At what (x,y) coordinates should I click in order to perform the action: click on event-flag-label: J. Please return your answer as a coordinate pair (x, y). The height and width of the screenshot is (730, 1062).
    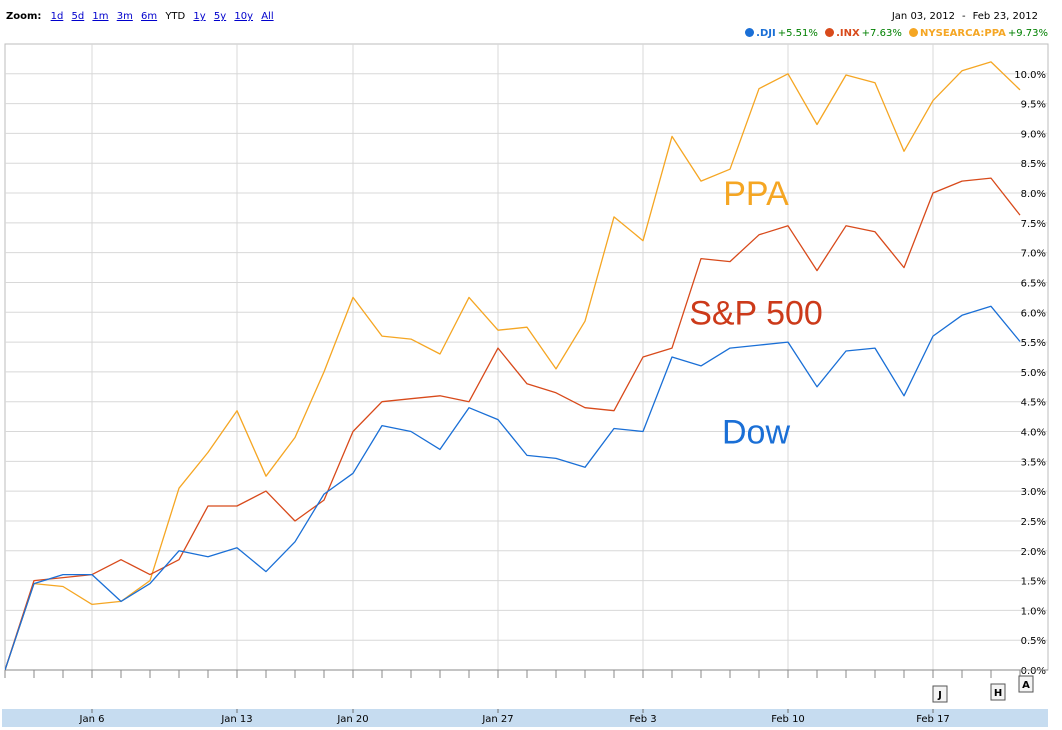
    Looking at the image, I should click on (939, 695).